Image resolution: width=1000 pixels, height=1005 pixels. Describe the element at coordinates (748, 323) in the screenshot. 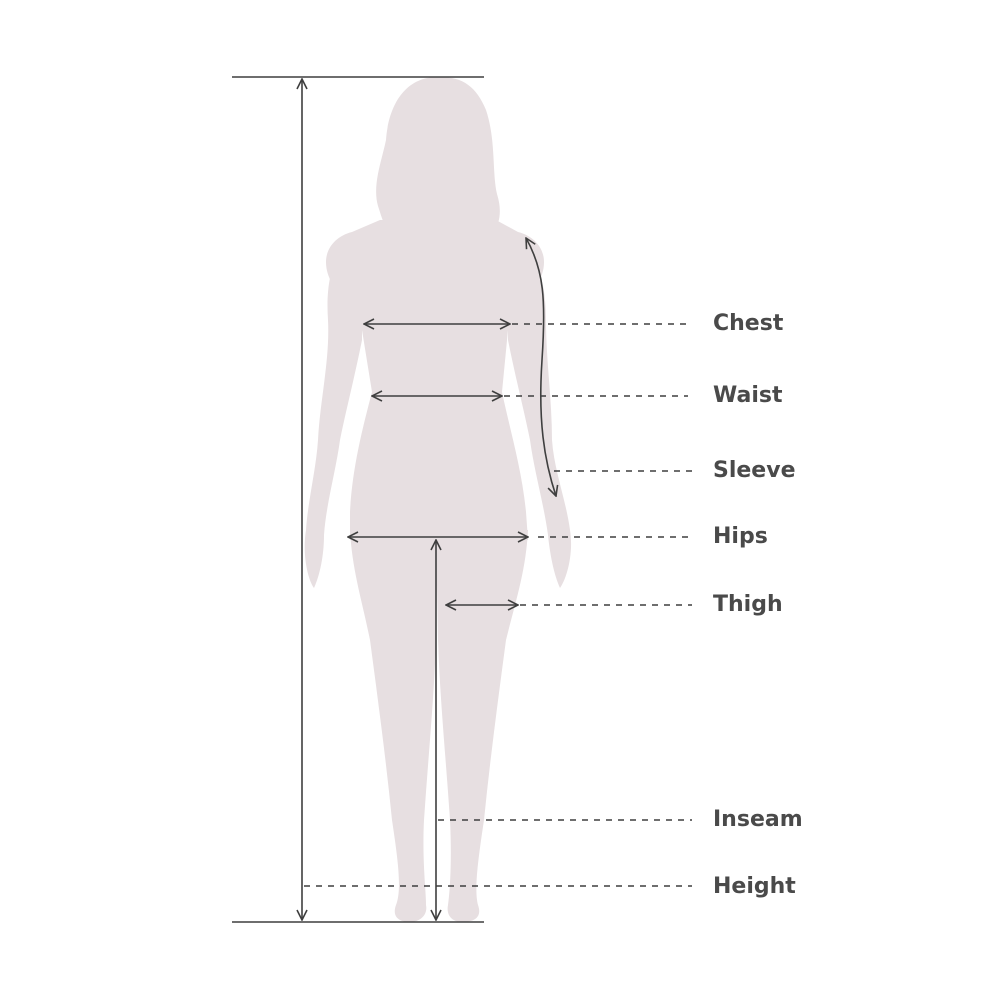

I see `chest-label: Chest` at that location.